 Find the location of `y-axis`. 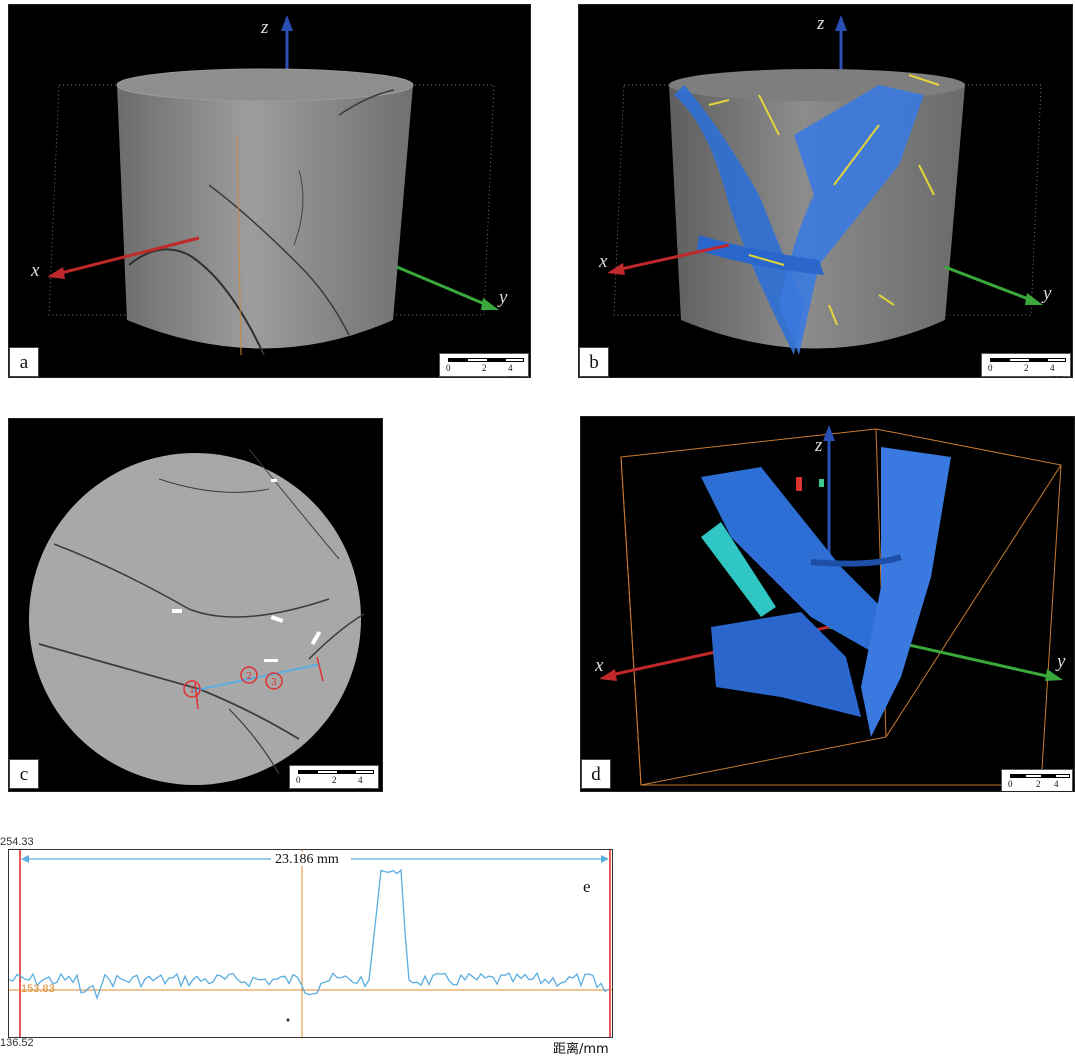

y-axis is located at coordinates (442, 286).